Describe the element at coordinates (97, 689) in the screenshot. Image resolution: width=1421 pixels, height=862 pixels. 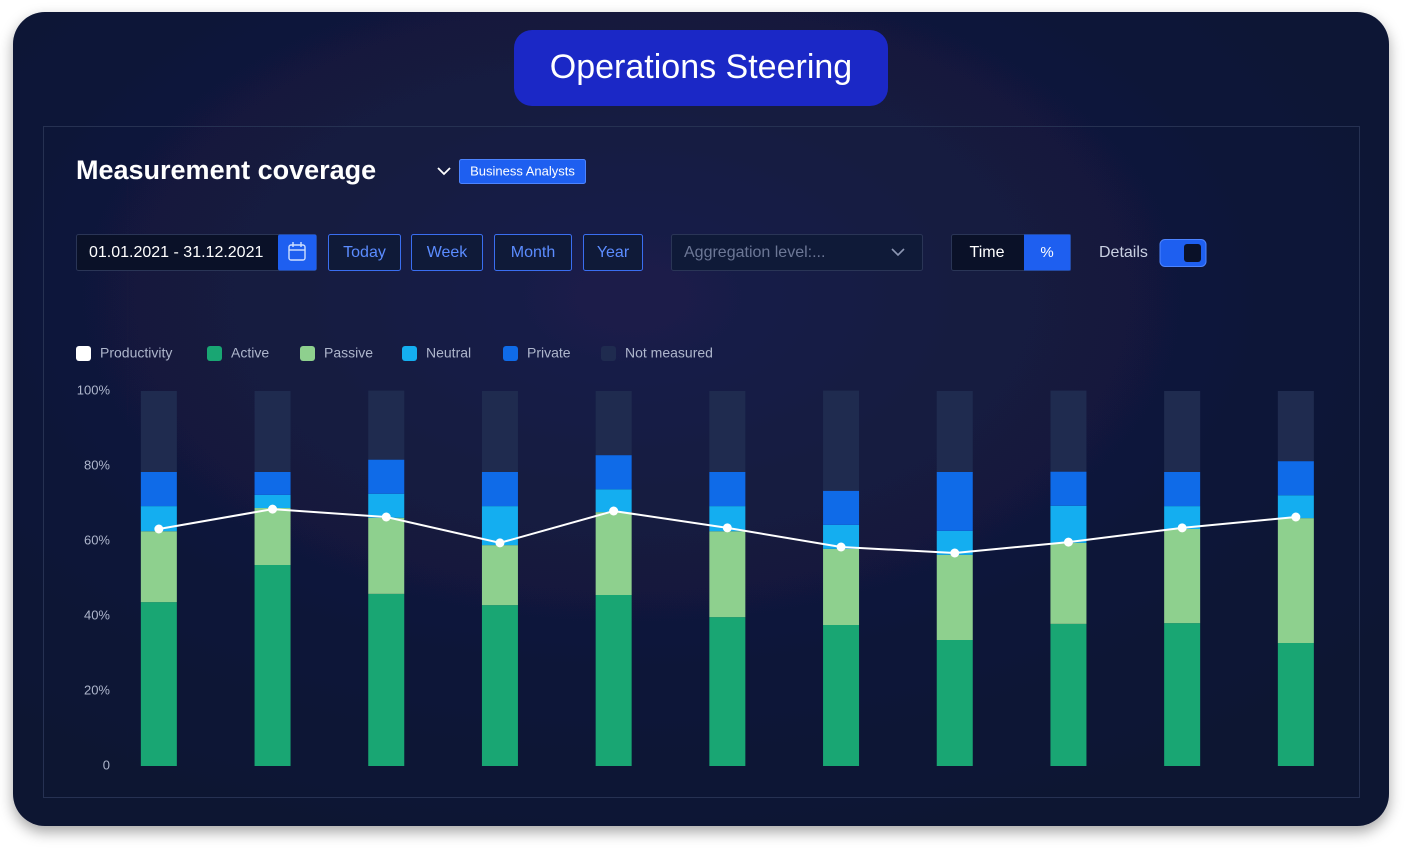
I see `y-tick-label: 20%` at that location.